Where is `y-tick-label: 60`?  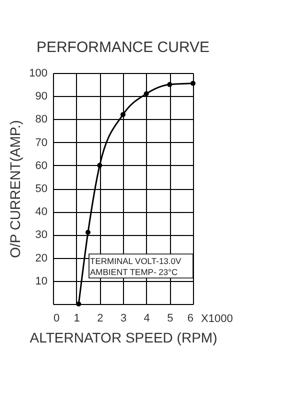
y-tick-label: 60 is located at coordinates (41, 166).